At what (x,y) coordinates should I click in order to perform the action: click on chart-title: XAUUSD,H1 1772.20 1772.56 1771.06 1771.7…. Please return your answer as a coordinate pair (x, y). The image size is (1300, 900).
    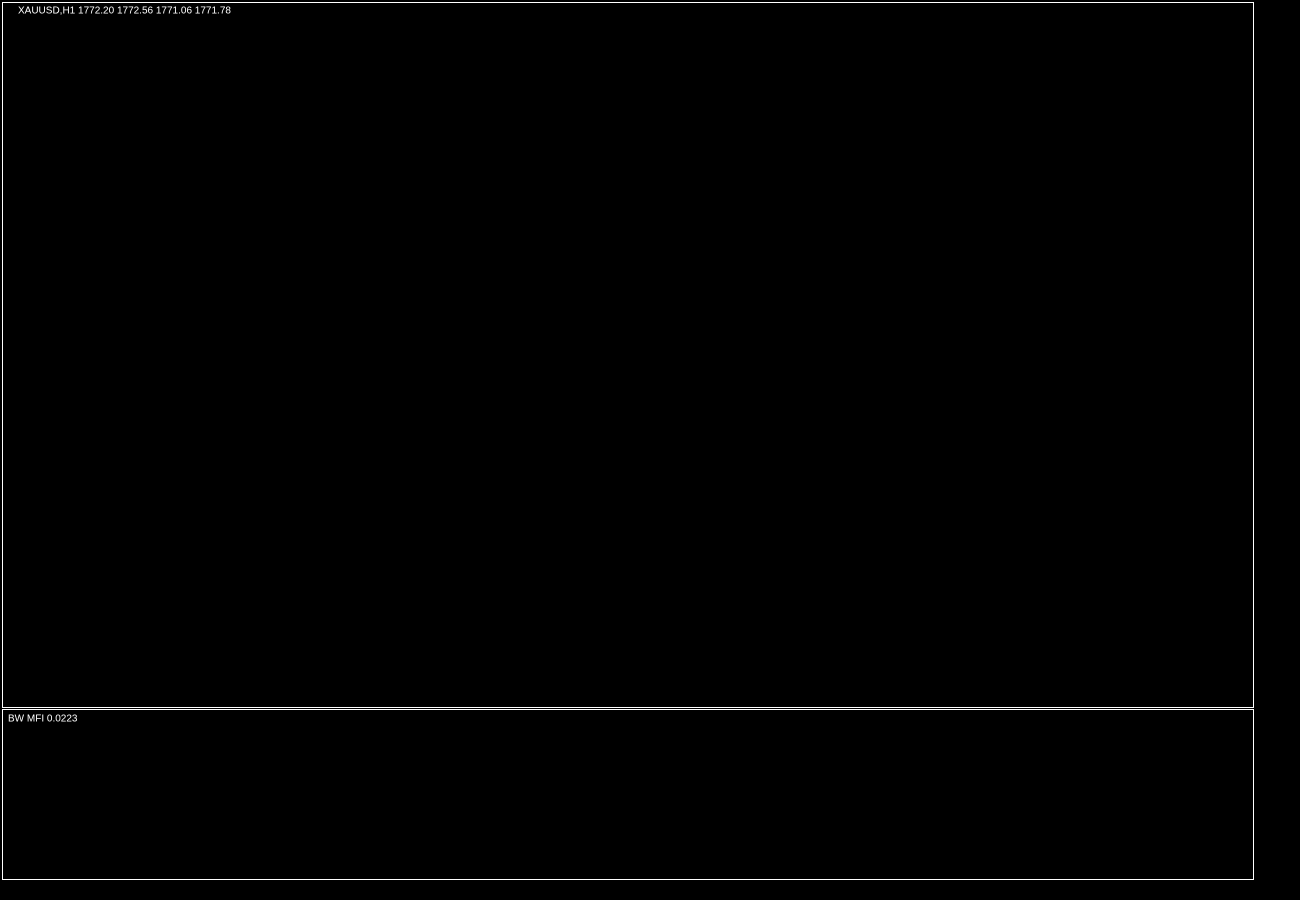
    Looking at the image, I should click on (124, 11).